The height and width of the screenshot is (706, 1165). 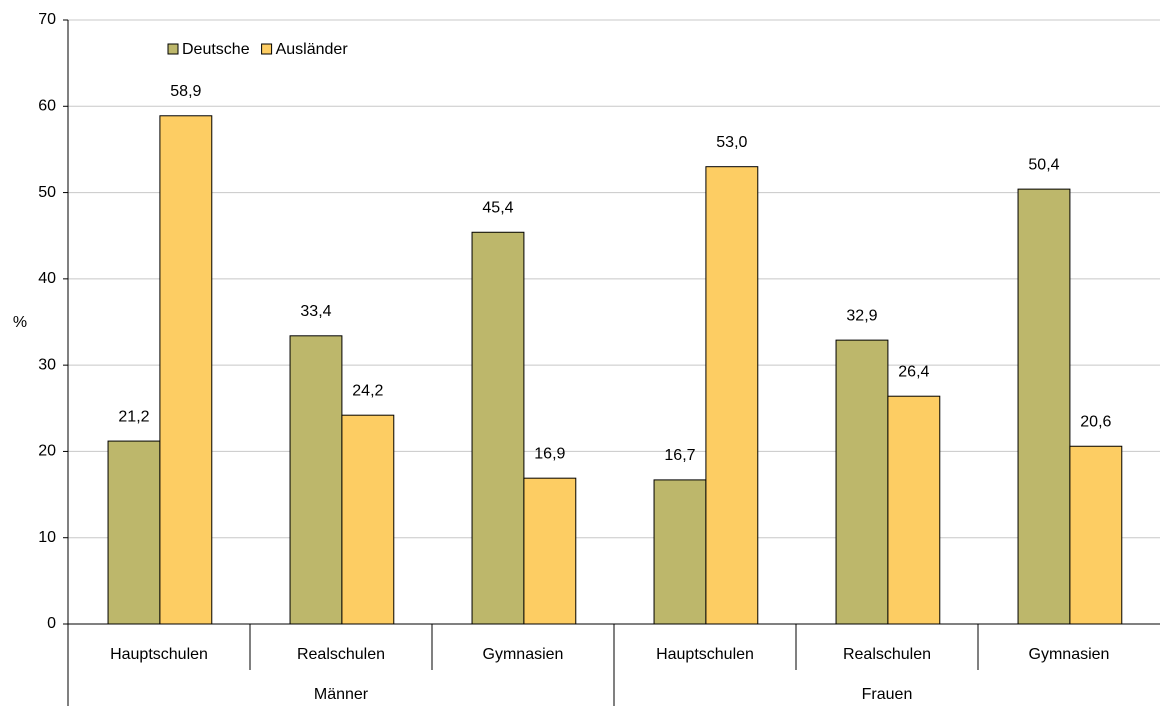 I want to click on y-tick-label: 10, so click(x=47, y=537).